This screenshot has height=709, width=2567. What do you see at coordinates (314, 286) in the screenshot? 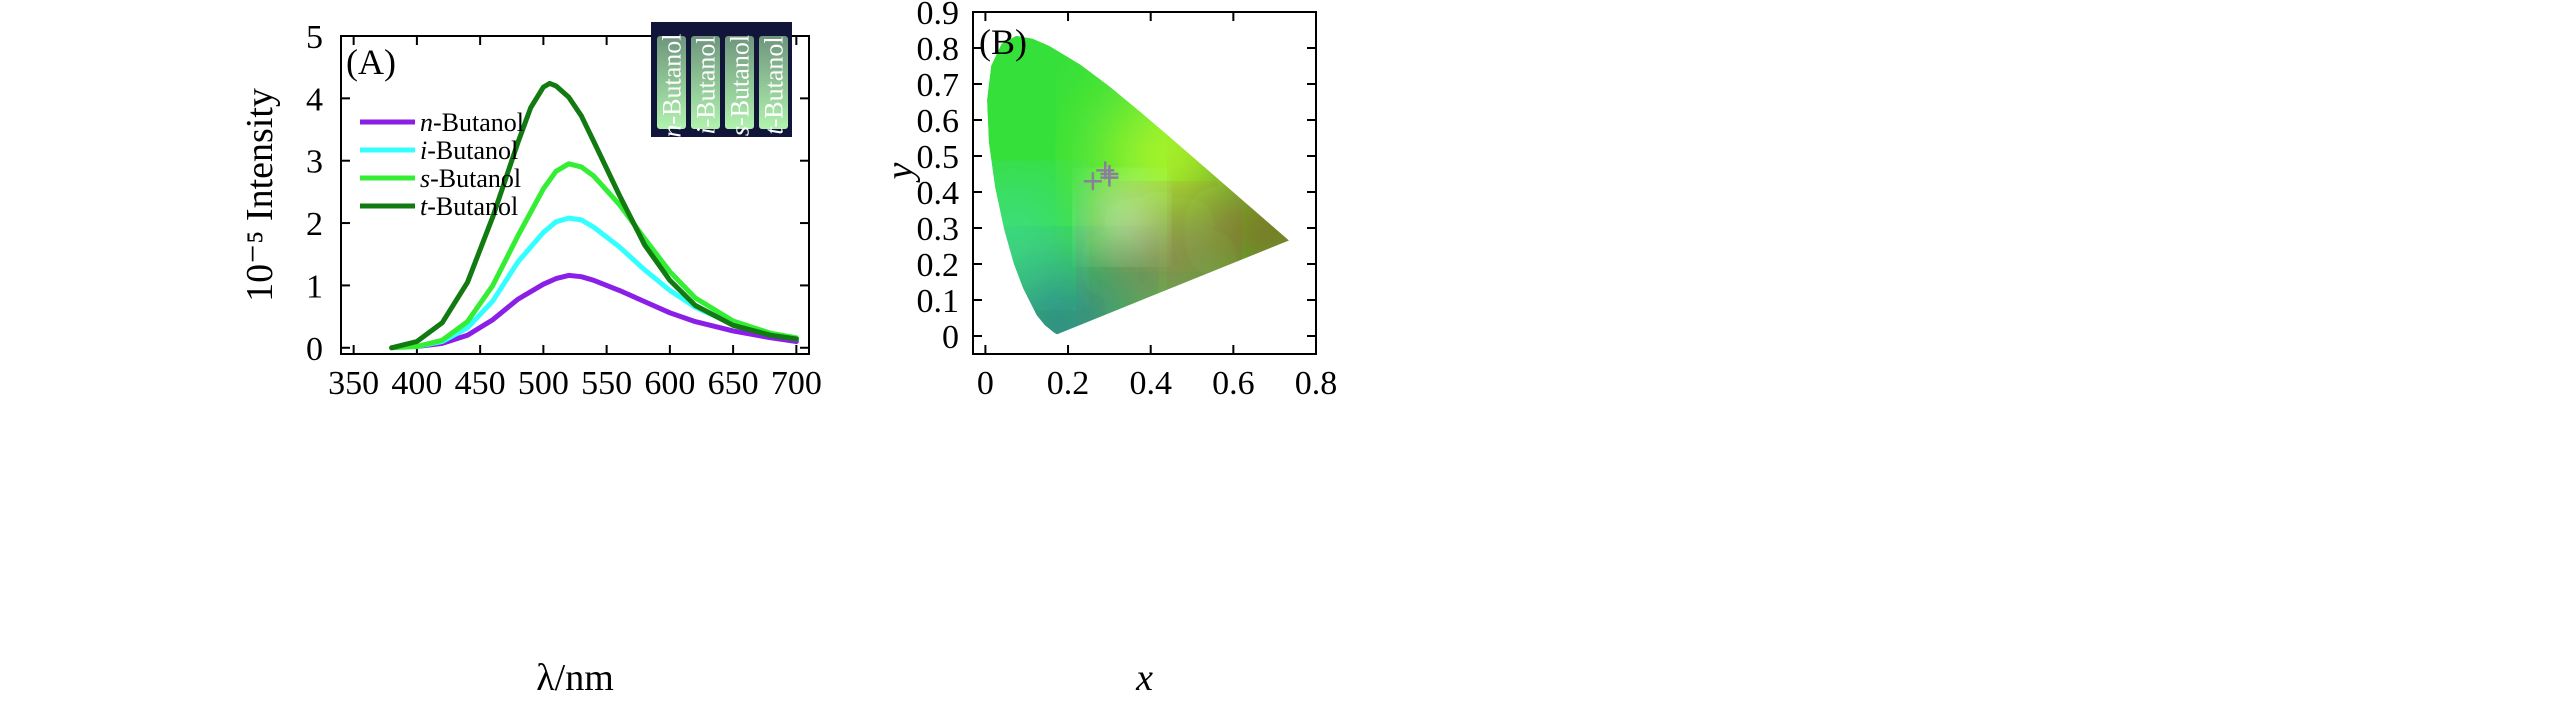
I see `y-tick-label: 1` at bounding box center [314, 286].